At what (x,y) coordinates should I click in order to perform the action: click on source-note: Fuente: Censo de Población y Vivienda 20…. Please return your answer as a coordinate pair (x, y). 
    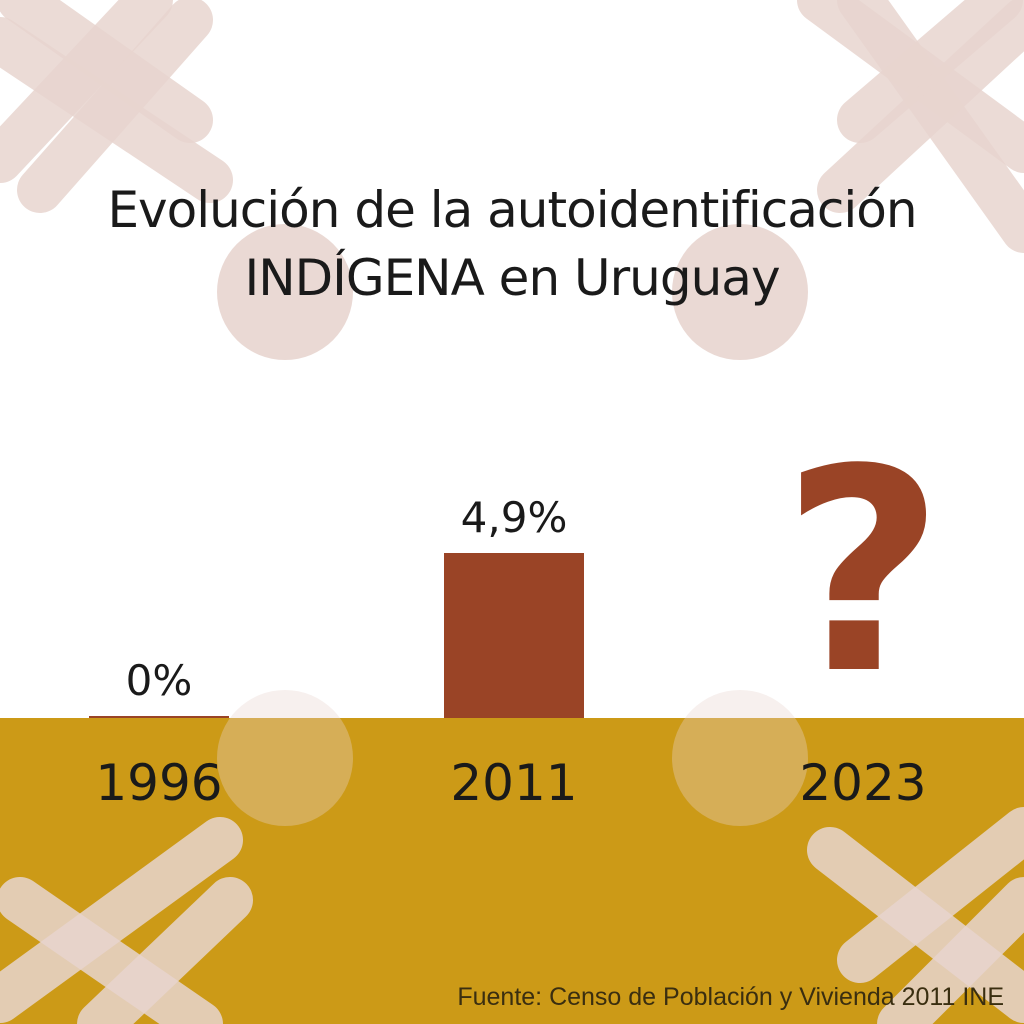
    Looking at the image, I should click on (730, 997).